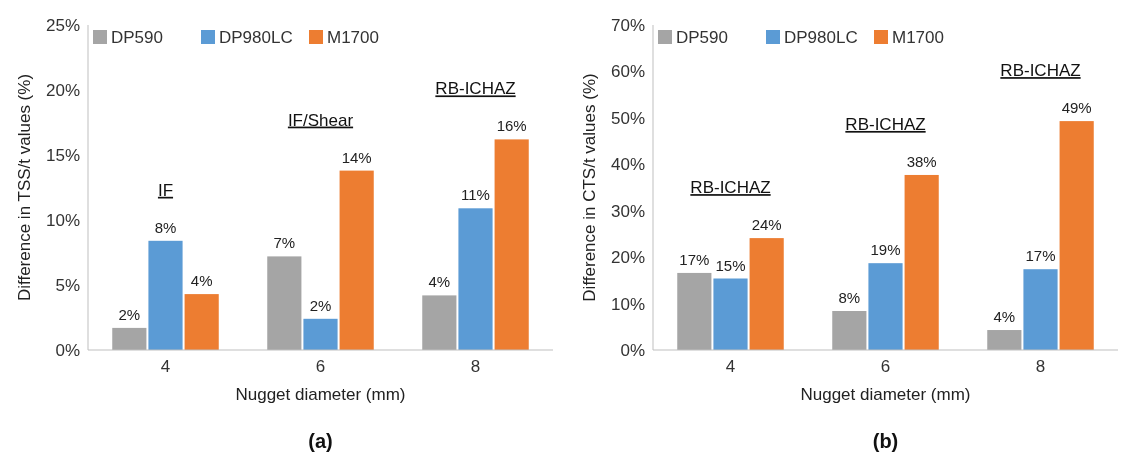  What do you see at coordinates (627, 211) in the screenshot?
I see `y-tick-label: 30%` at bounding box center [627, 211].